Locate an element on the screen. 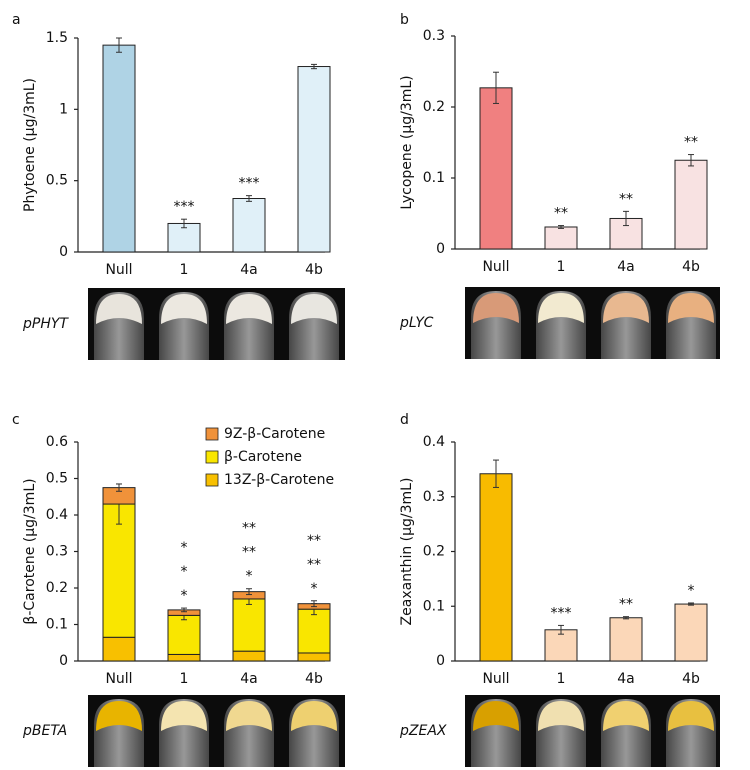  photo-label: pBETA is located at coordinates (44, 731).